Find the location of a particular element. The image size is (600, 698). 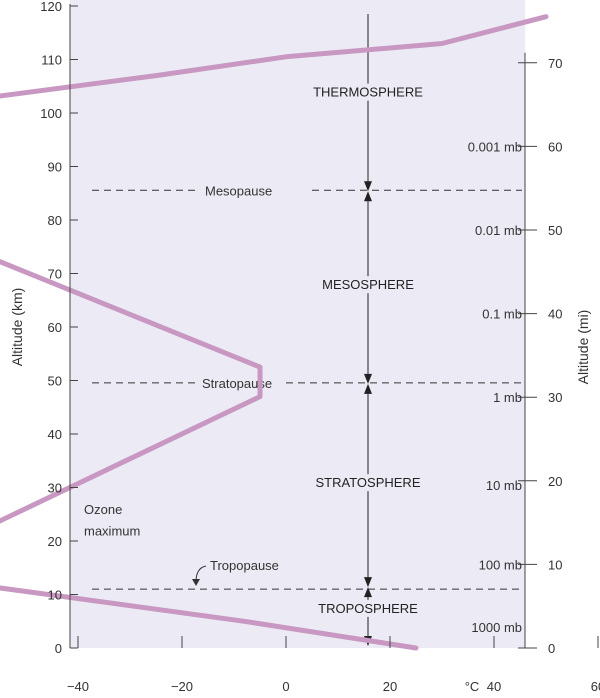

y2-tick-label: 70 is located at coordinates (555, 63).